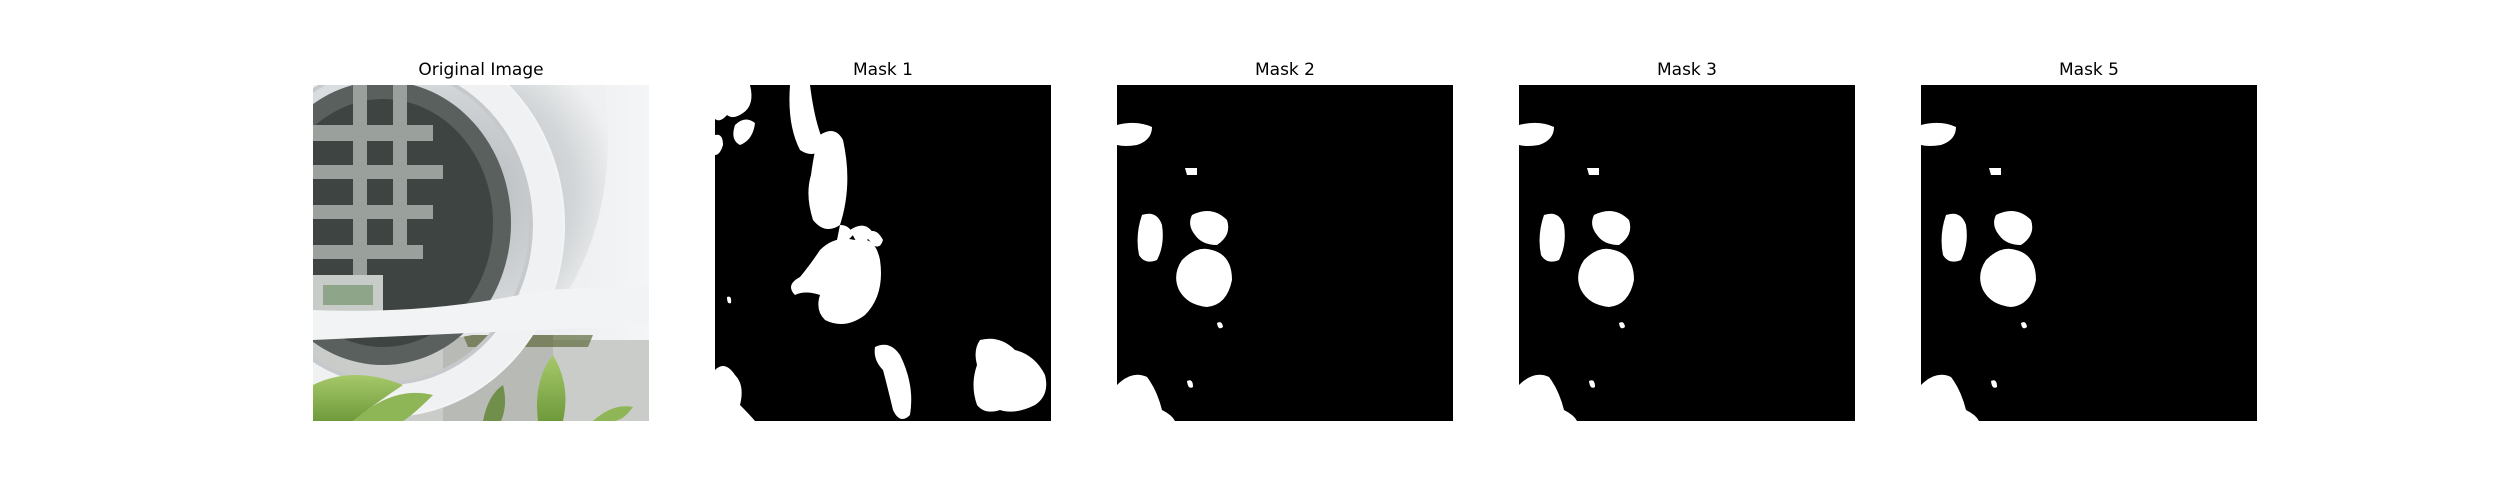 The image size is (2500, 500). I want to click on panel-title-mask-2: Mask 2, so click(1284, 70).